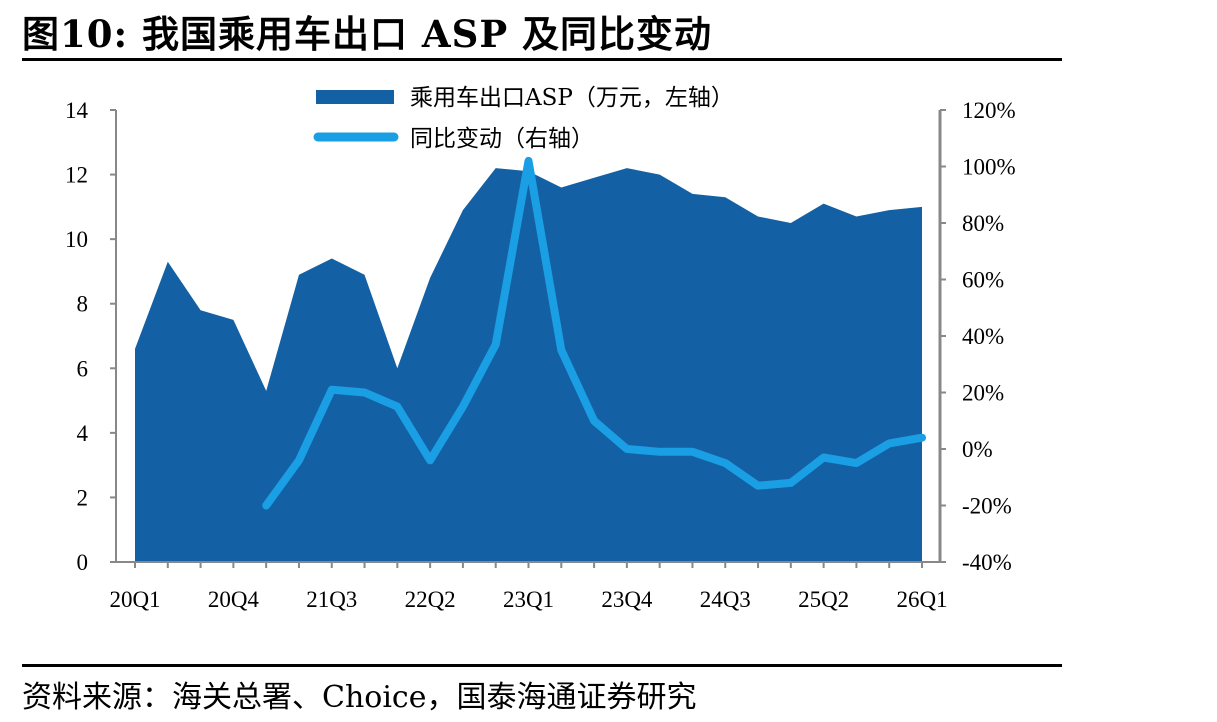  What do you see at coordinates (989, 167) in the screenshot?
I see `right-tick-label: 100%` at bounding box center [989, 167].